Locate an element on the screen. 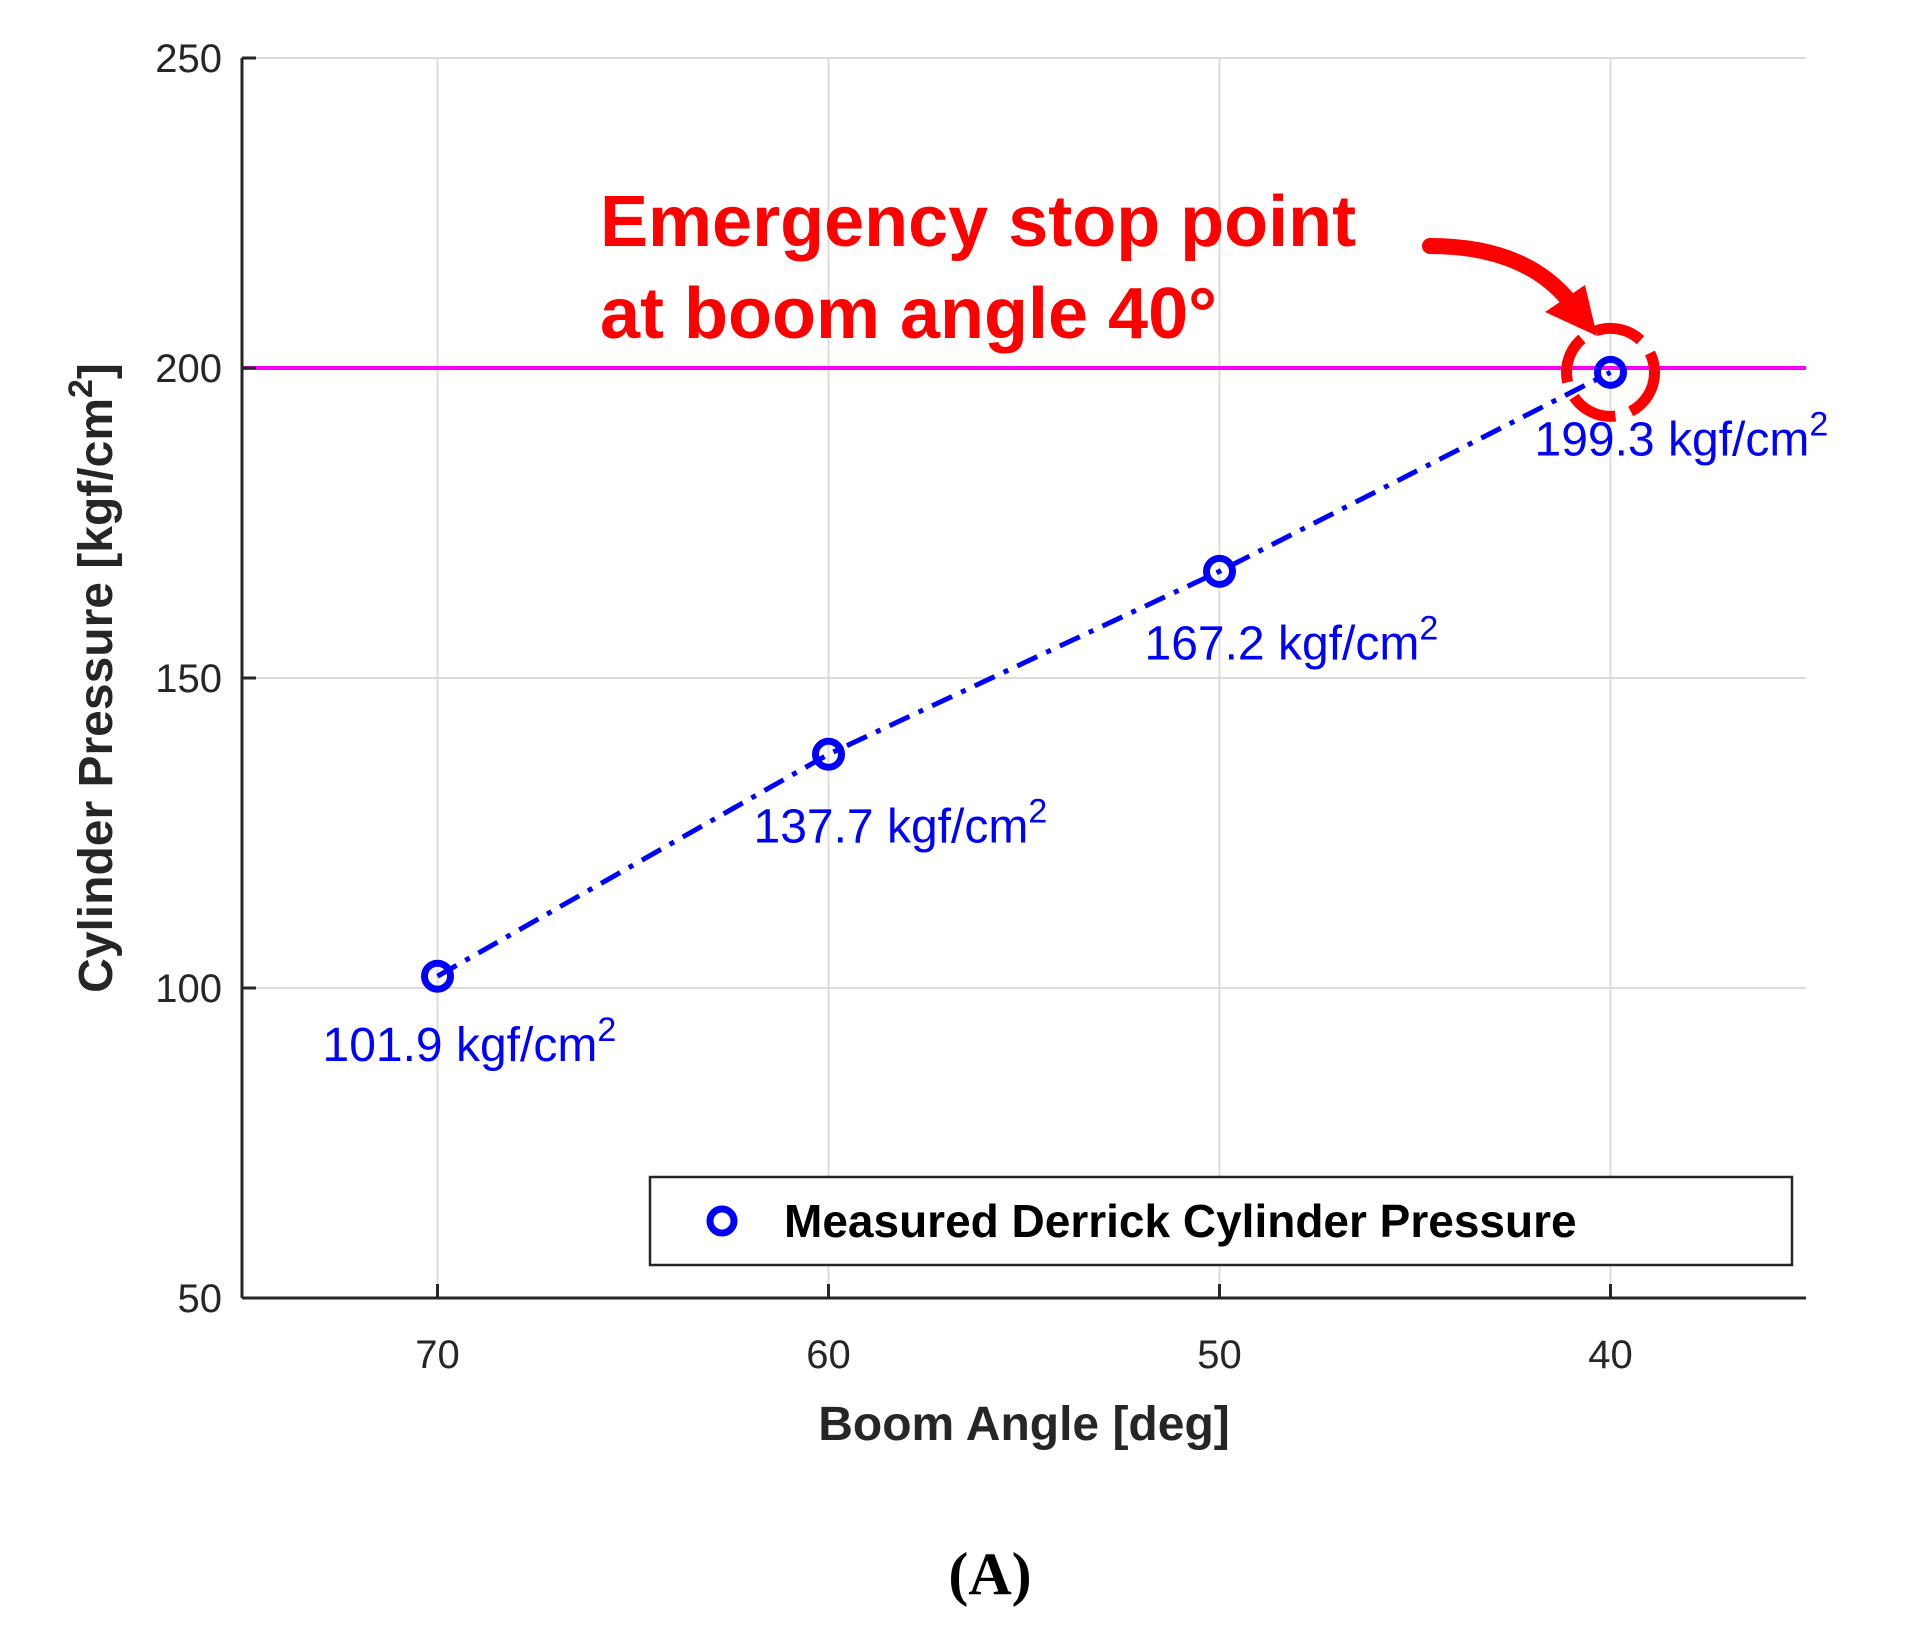 The height and width of the screenshot is (1641, 1907). annotation-arrow-shaft is located at coordinates (1500, 274).